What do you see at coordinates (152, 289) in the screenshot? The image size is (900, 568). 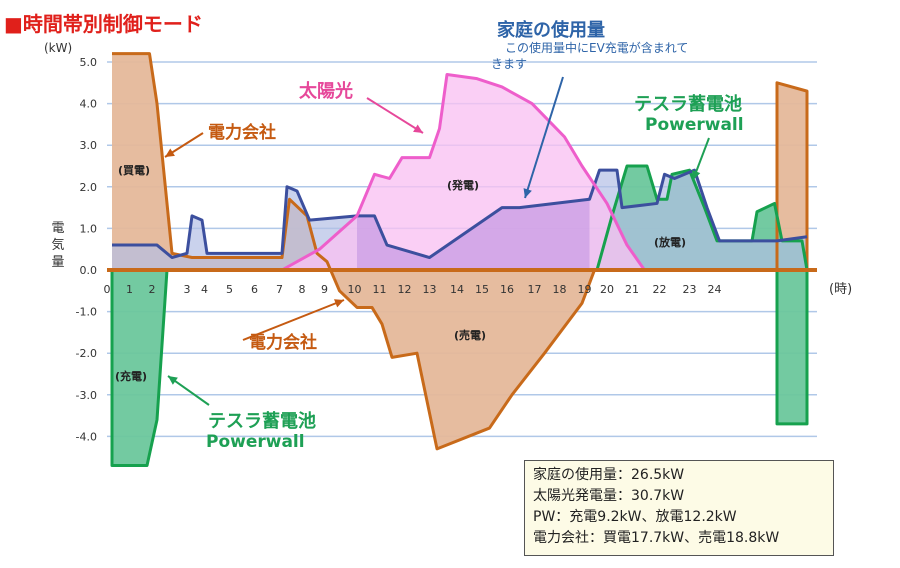 I see `x-tick-label: 2` at bounding box center [152, 289].